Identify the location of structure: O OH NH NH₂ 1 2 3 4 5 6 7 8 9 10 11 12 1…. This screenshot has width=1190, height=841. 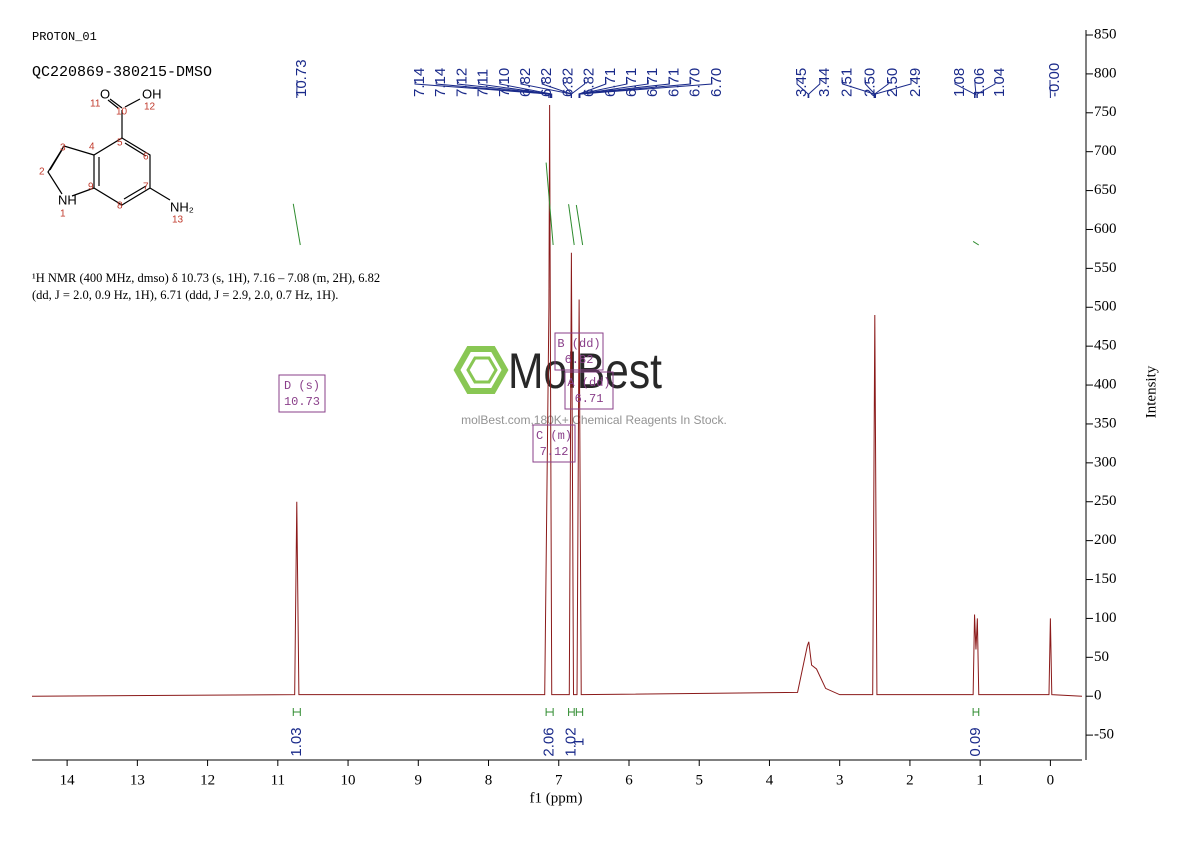
(116, 155).